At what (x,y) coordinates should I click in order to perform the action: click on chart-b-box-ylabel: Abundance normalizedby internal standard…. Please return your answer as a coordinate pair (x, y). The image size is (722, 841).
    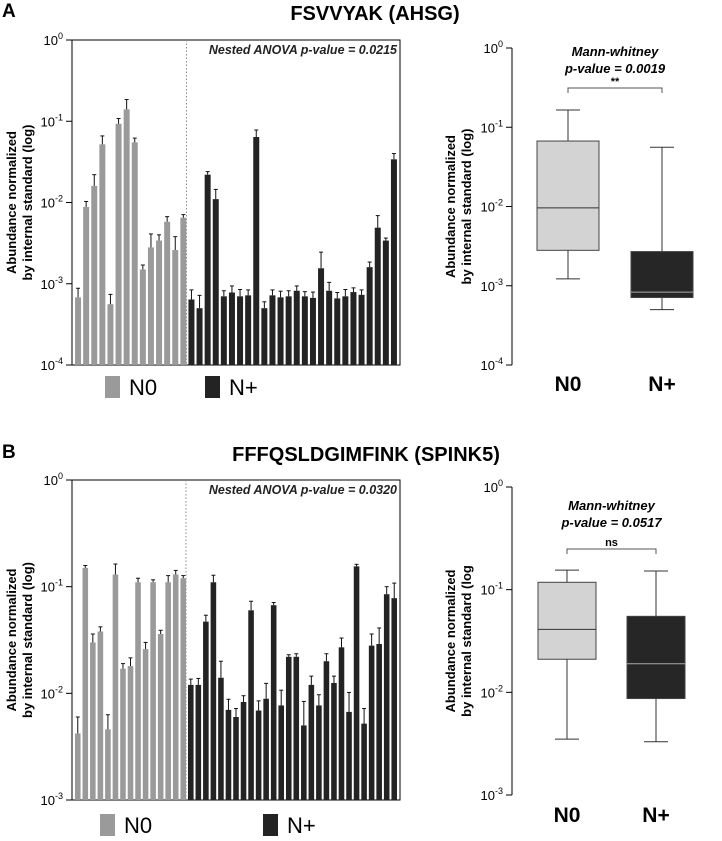
    Looking at the image, I should click on (458, 641).